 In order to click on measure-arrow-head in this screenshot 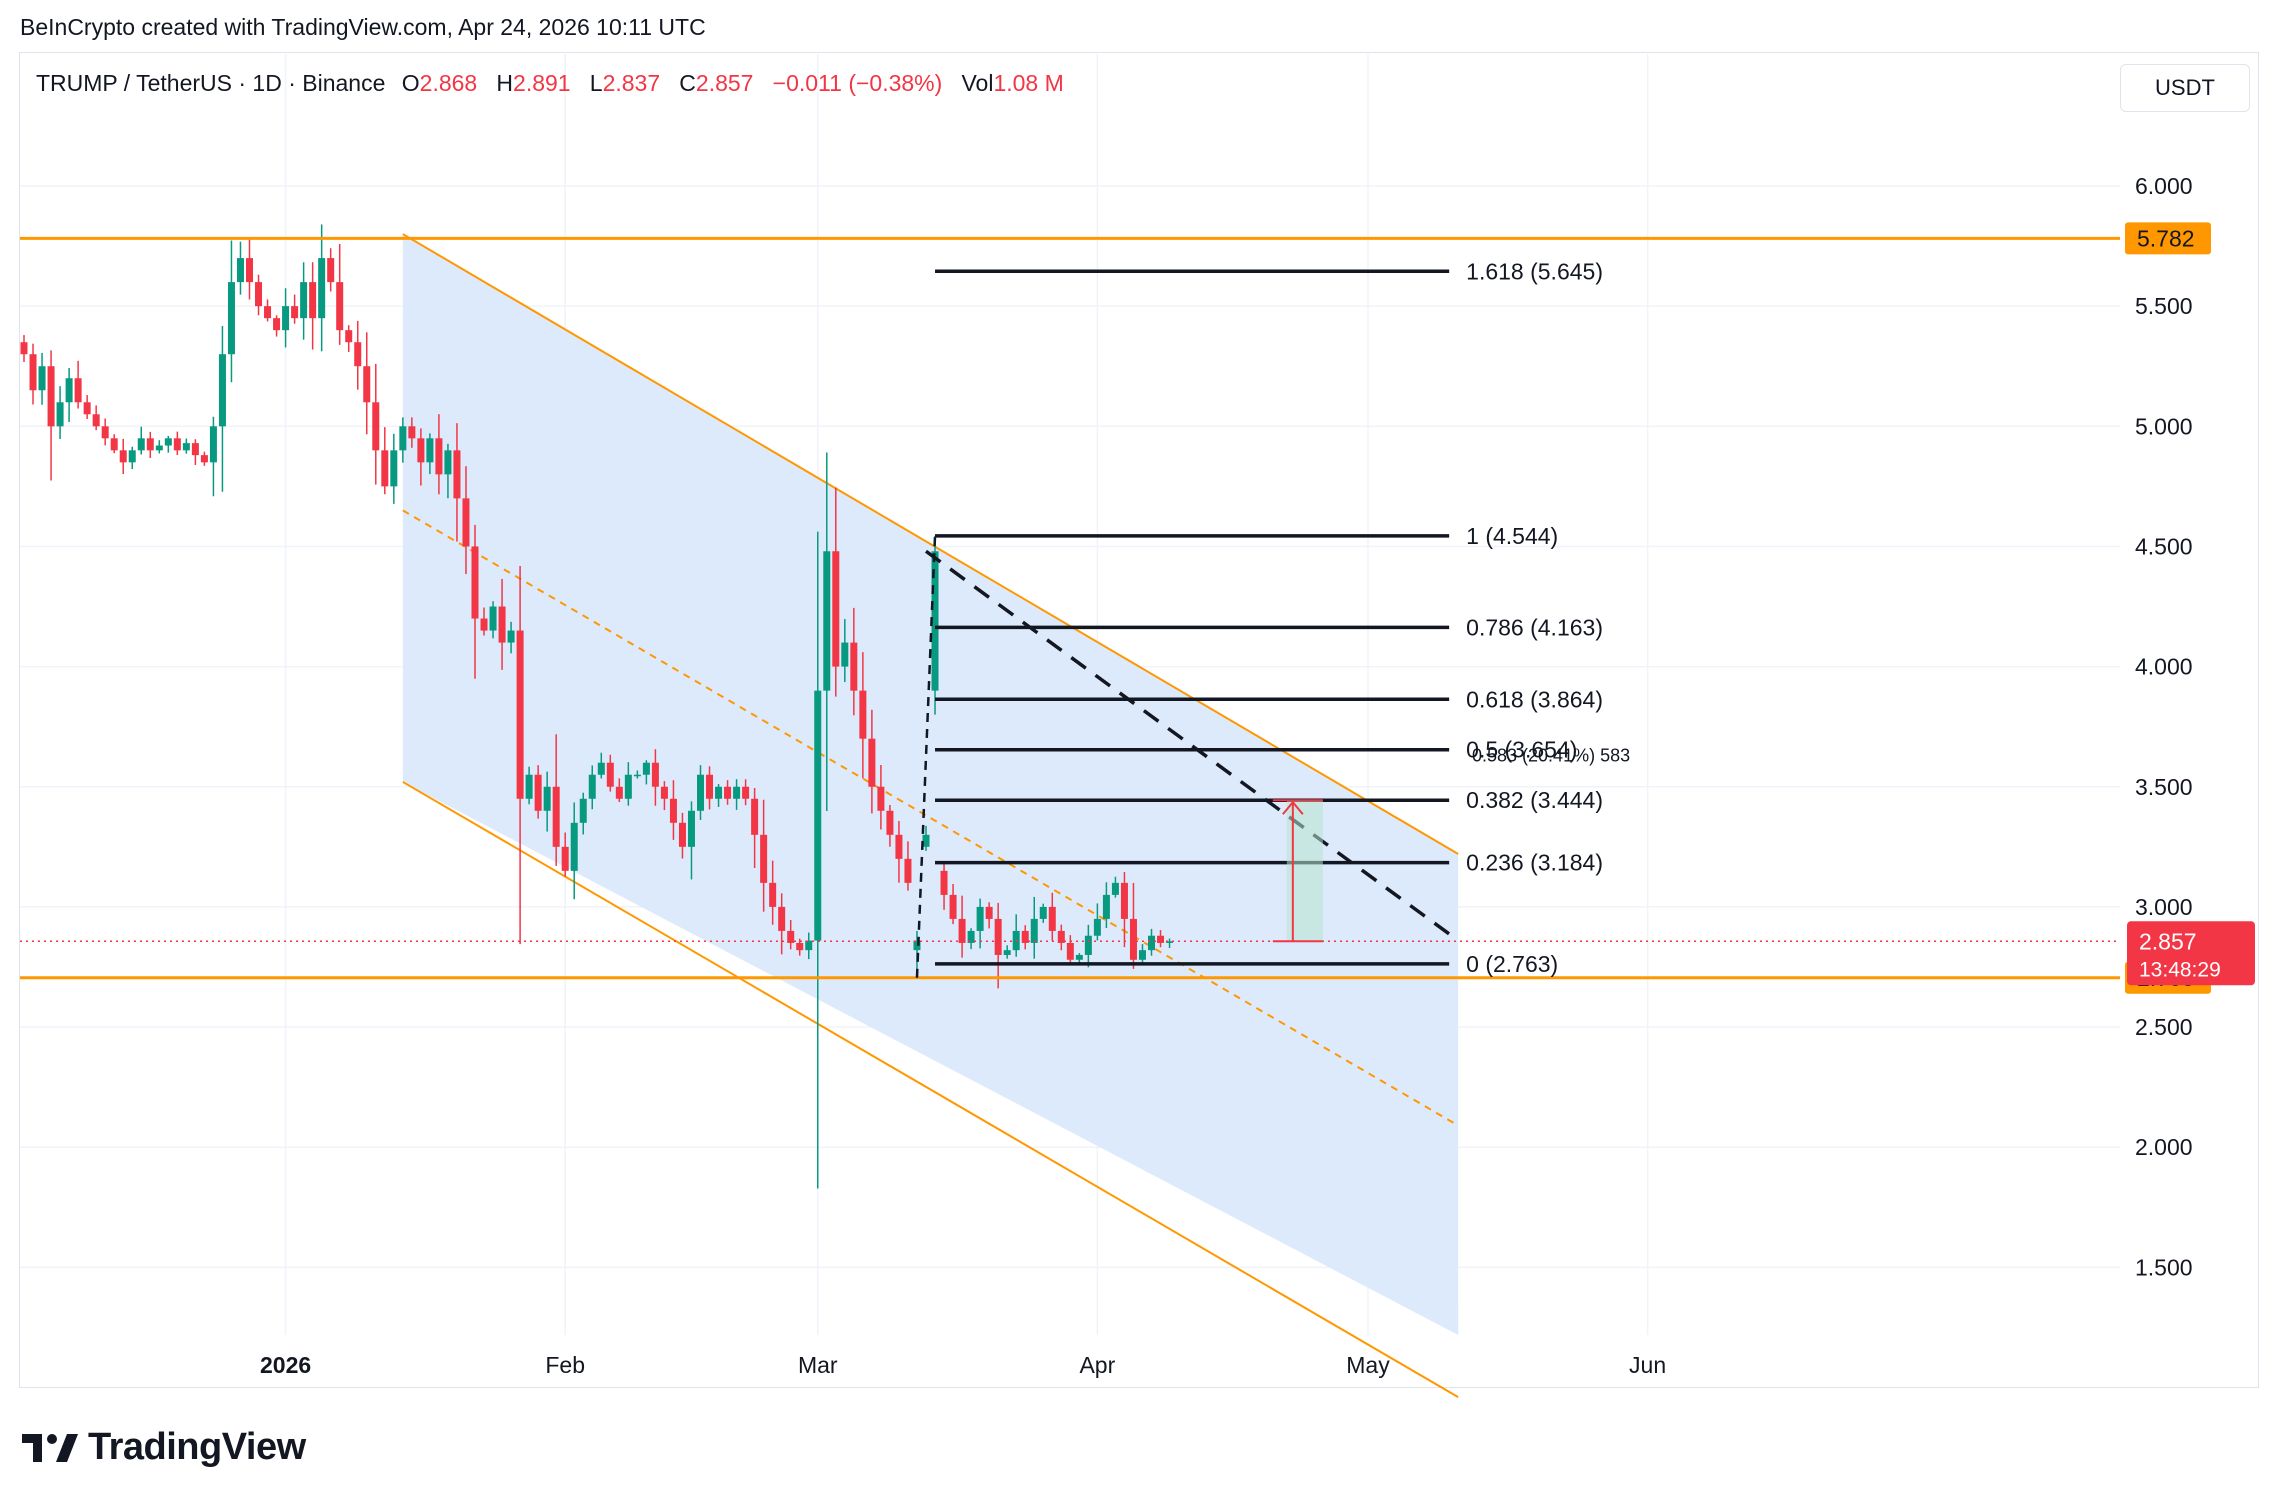, I will do `click(1293, 807)`.